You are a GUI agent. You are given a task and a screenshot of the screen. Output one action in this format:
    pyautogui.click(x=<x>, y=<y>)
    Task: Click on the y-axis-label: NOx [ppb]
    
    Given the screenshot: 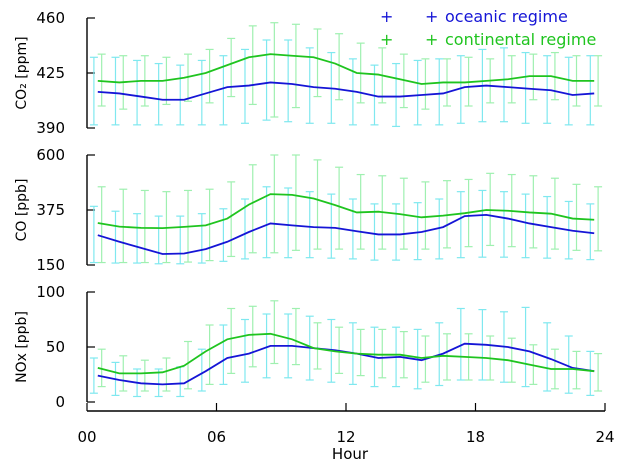 What is the action you would take?
    pyautogui.click(x=22, y=347)
    